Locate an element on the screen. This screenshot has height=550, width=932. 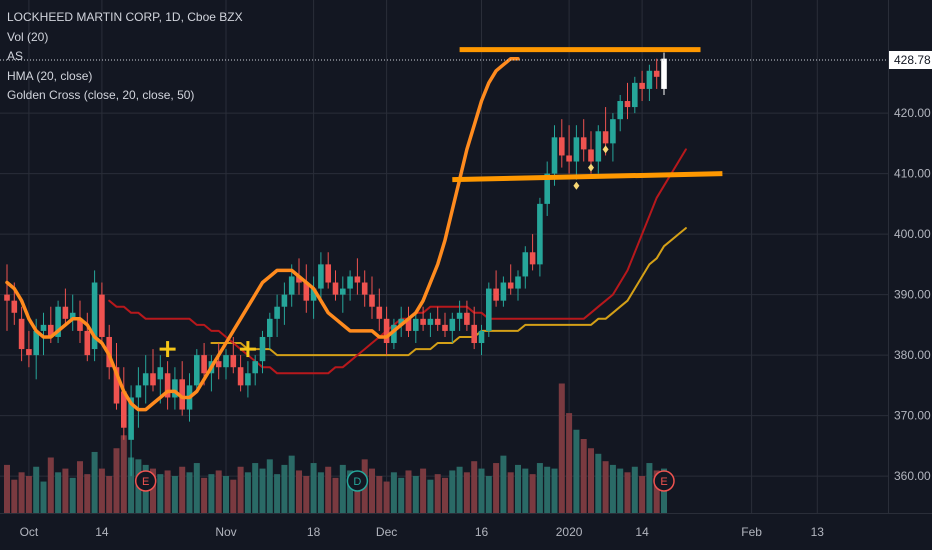
dividend-badge: D is located at coordinates (357, 481).